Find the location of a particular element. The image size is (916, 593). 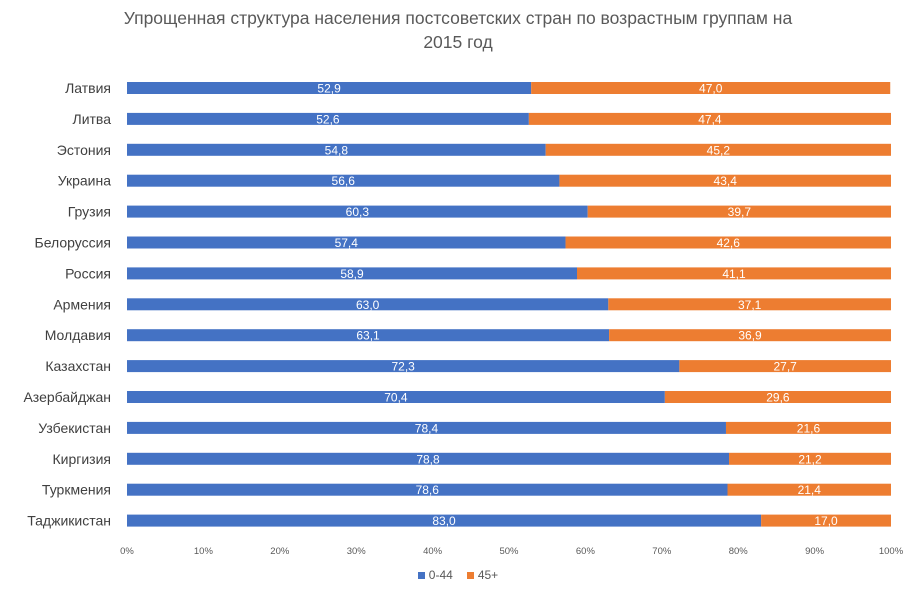

data-label: 47,4 is located at coordinates (710, 119).